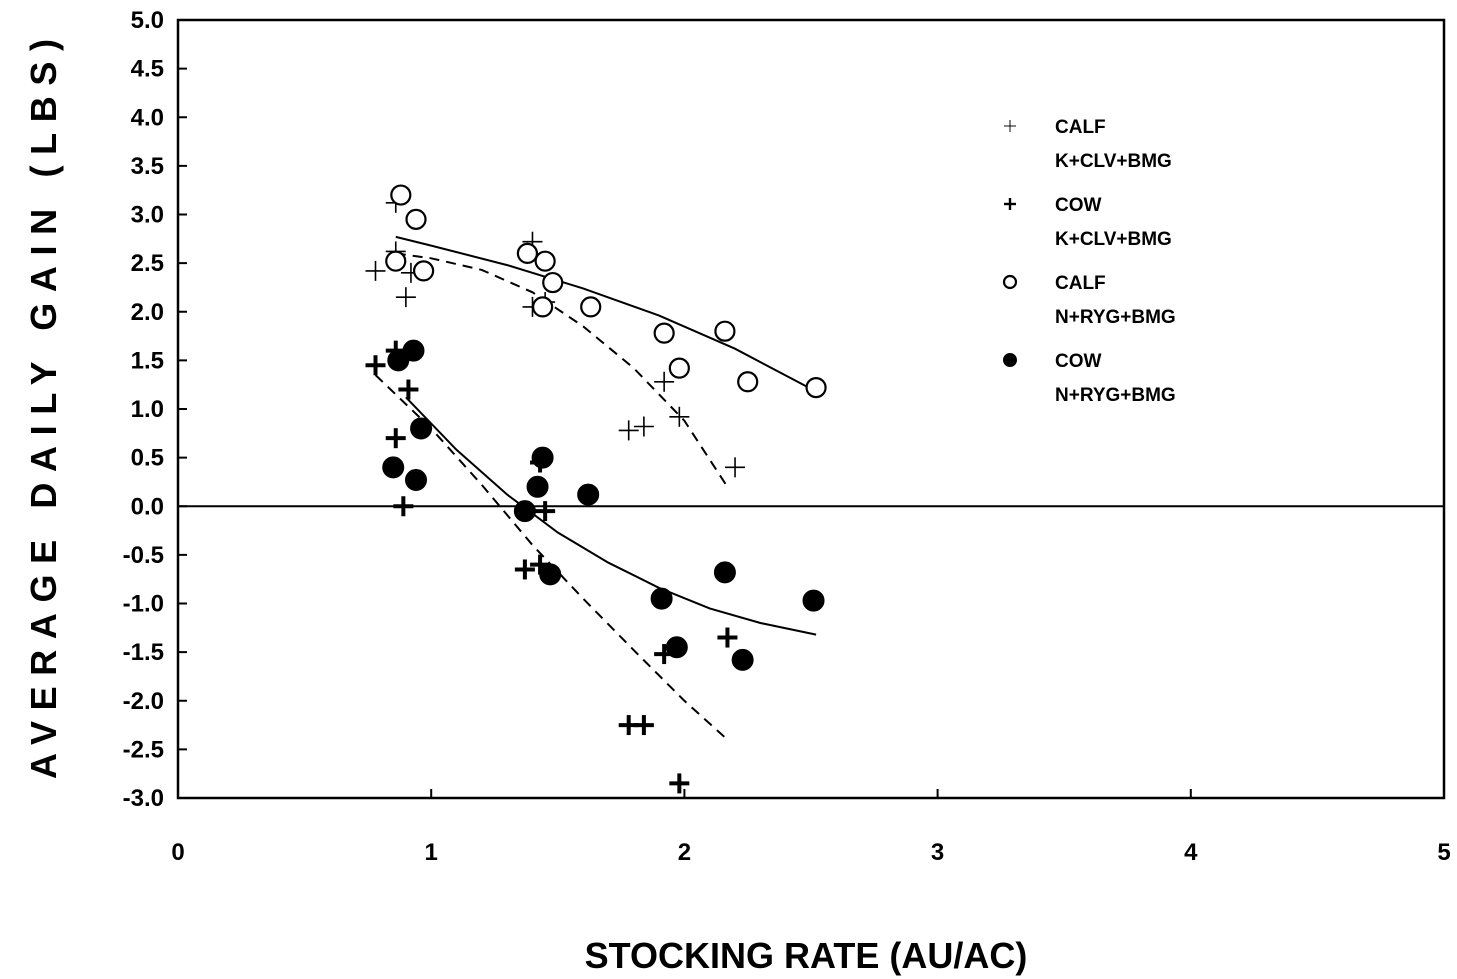 This screenshot has height=979, width=1457. What do you see at coordinates (143, 604) in the screenshot?
I see `y-tick-label: -1.0` at bounding box center [143, 604].